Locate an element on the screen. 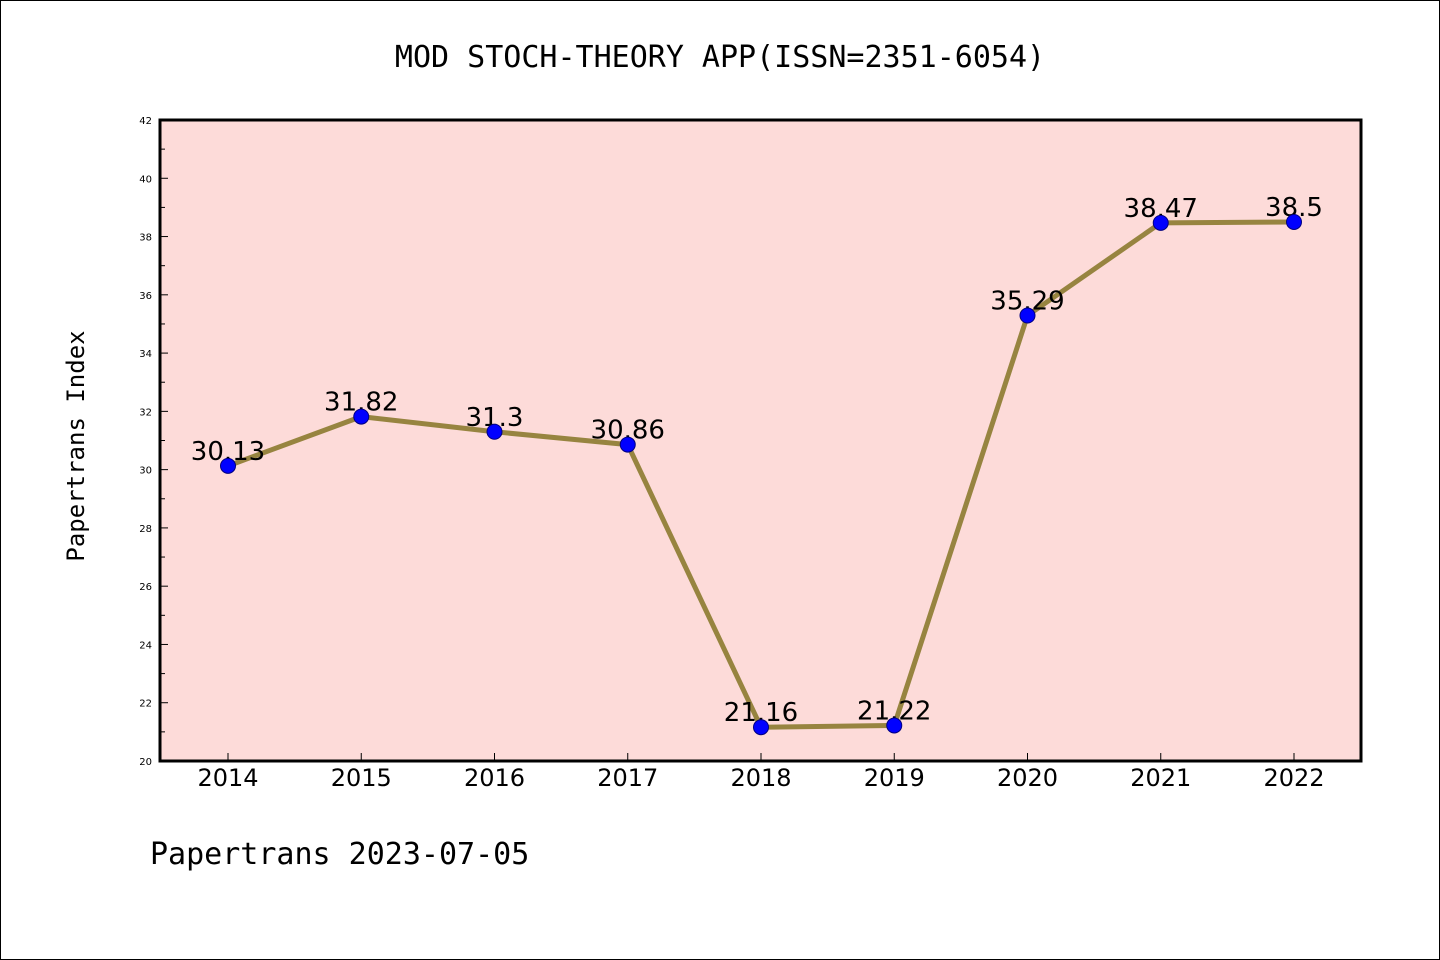  y-tick-label: 42 is located at coordinates (145, 121).